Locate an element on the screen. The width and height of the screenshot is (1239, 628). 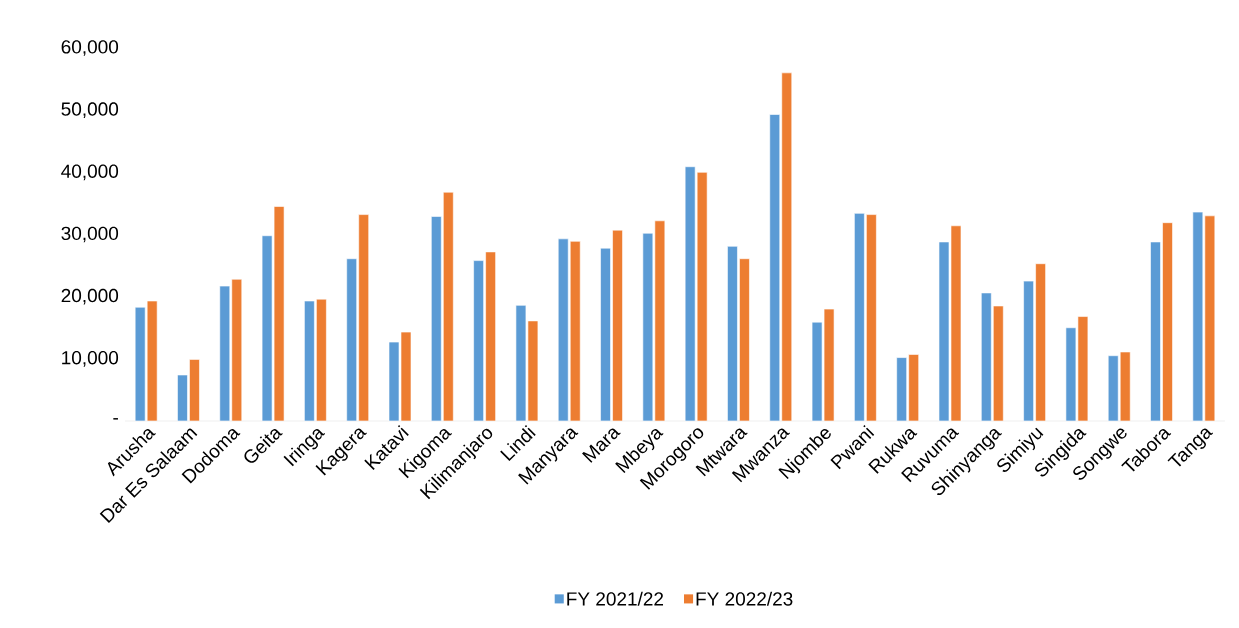
y-tick-label: 50,000 is located at coordinates (90, 110).